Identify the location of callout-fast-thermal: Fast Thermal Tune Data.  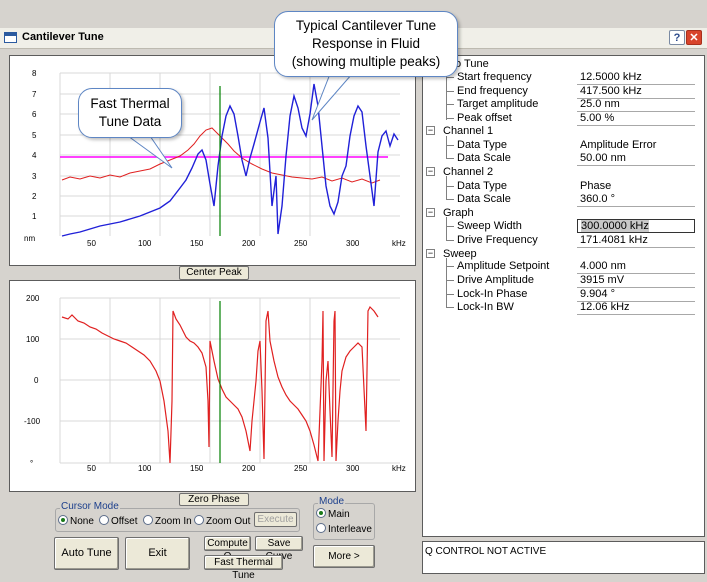
(130, 113).